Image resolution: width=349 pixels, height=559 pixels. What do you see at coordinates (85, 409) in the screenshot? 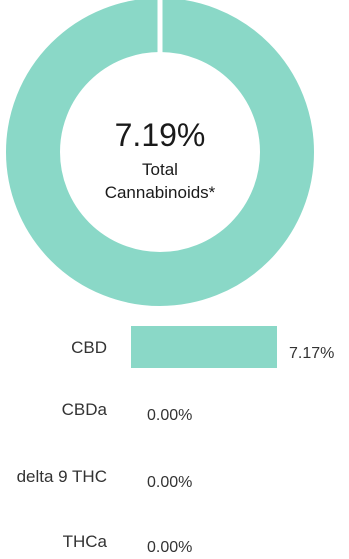
I see `category-label: CBDa` at bounding box center [85, 409].